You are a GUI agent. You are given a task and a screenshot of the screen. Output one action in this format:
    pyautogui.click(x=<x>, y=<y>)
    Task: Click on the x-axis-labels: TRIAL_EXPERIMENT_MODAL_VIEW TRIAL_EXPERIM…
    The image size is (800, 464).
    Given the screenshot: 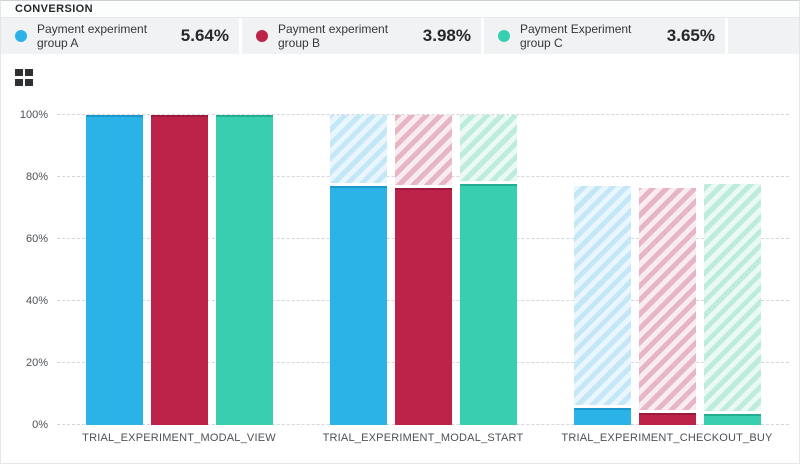 What is the action you would take?
    pyautogui.click(x=423, y=438)
    